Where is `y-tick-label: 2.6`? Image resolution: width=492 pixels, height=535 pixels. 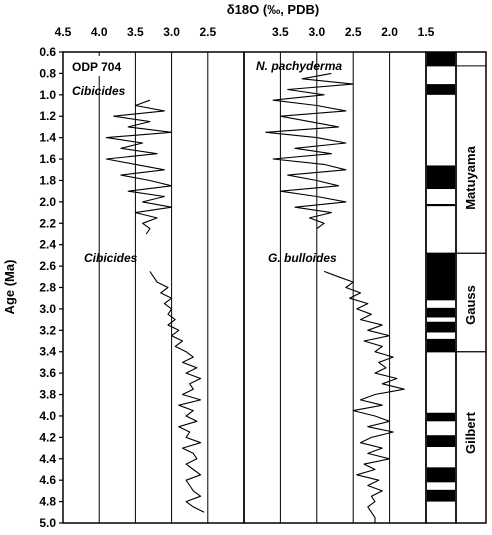 y-tick-label: 2.6 is located at coordinates (47, 266).